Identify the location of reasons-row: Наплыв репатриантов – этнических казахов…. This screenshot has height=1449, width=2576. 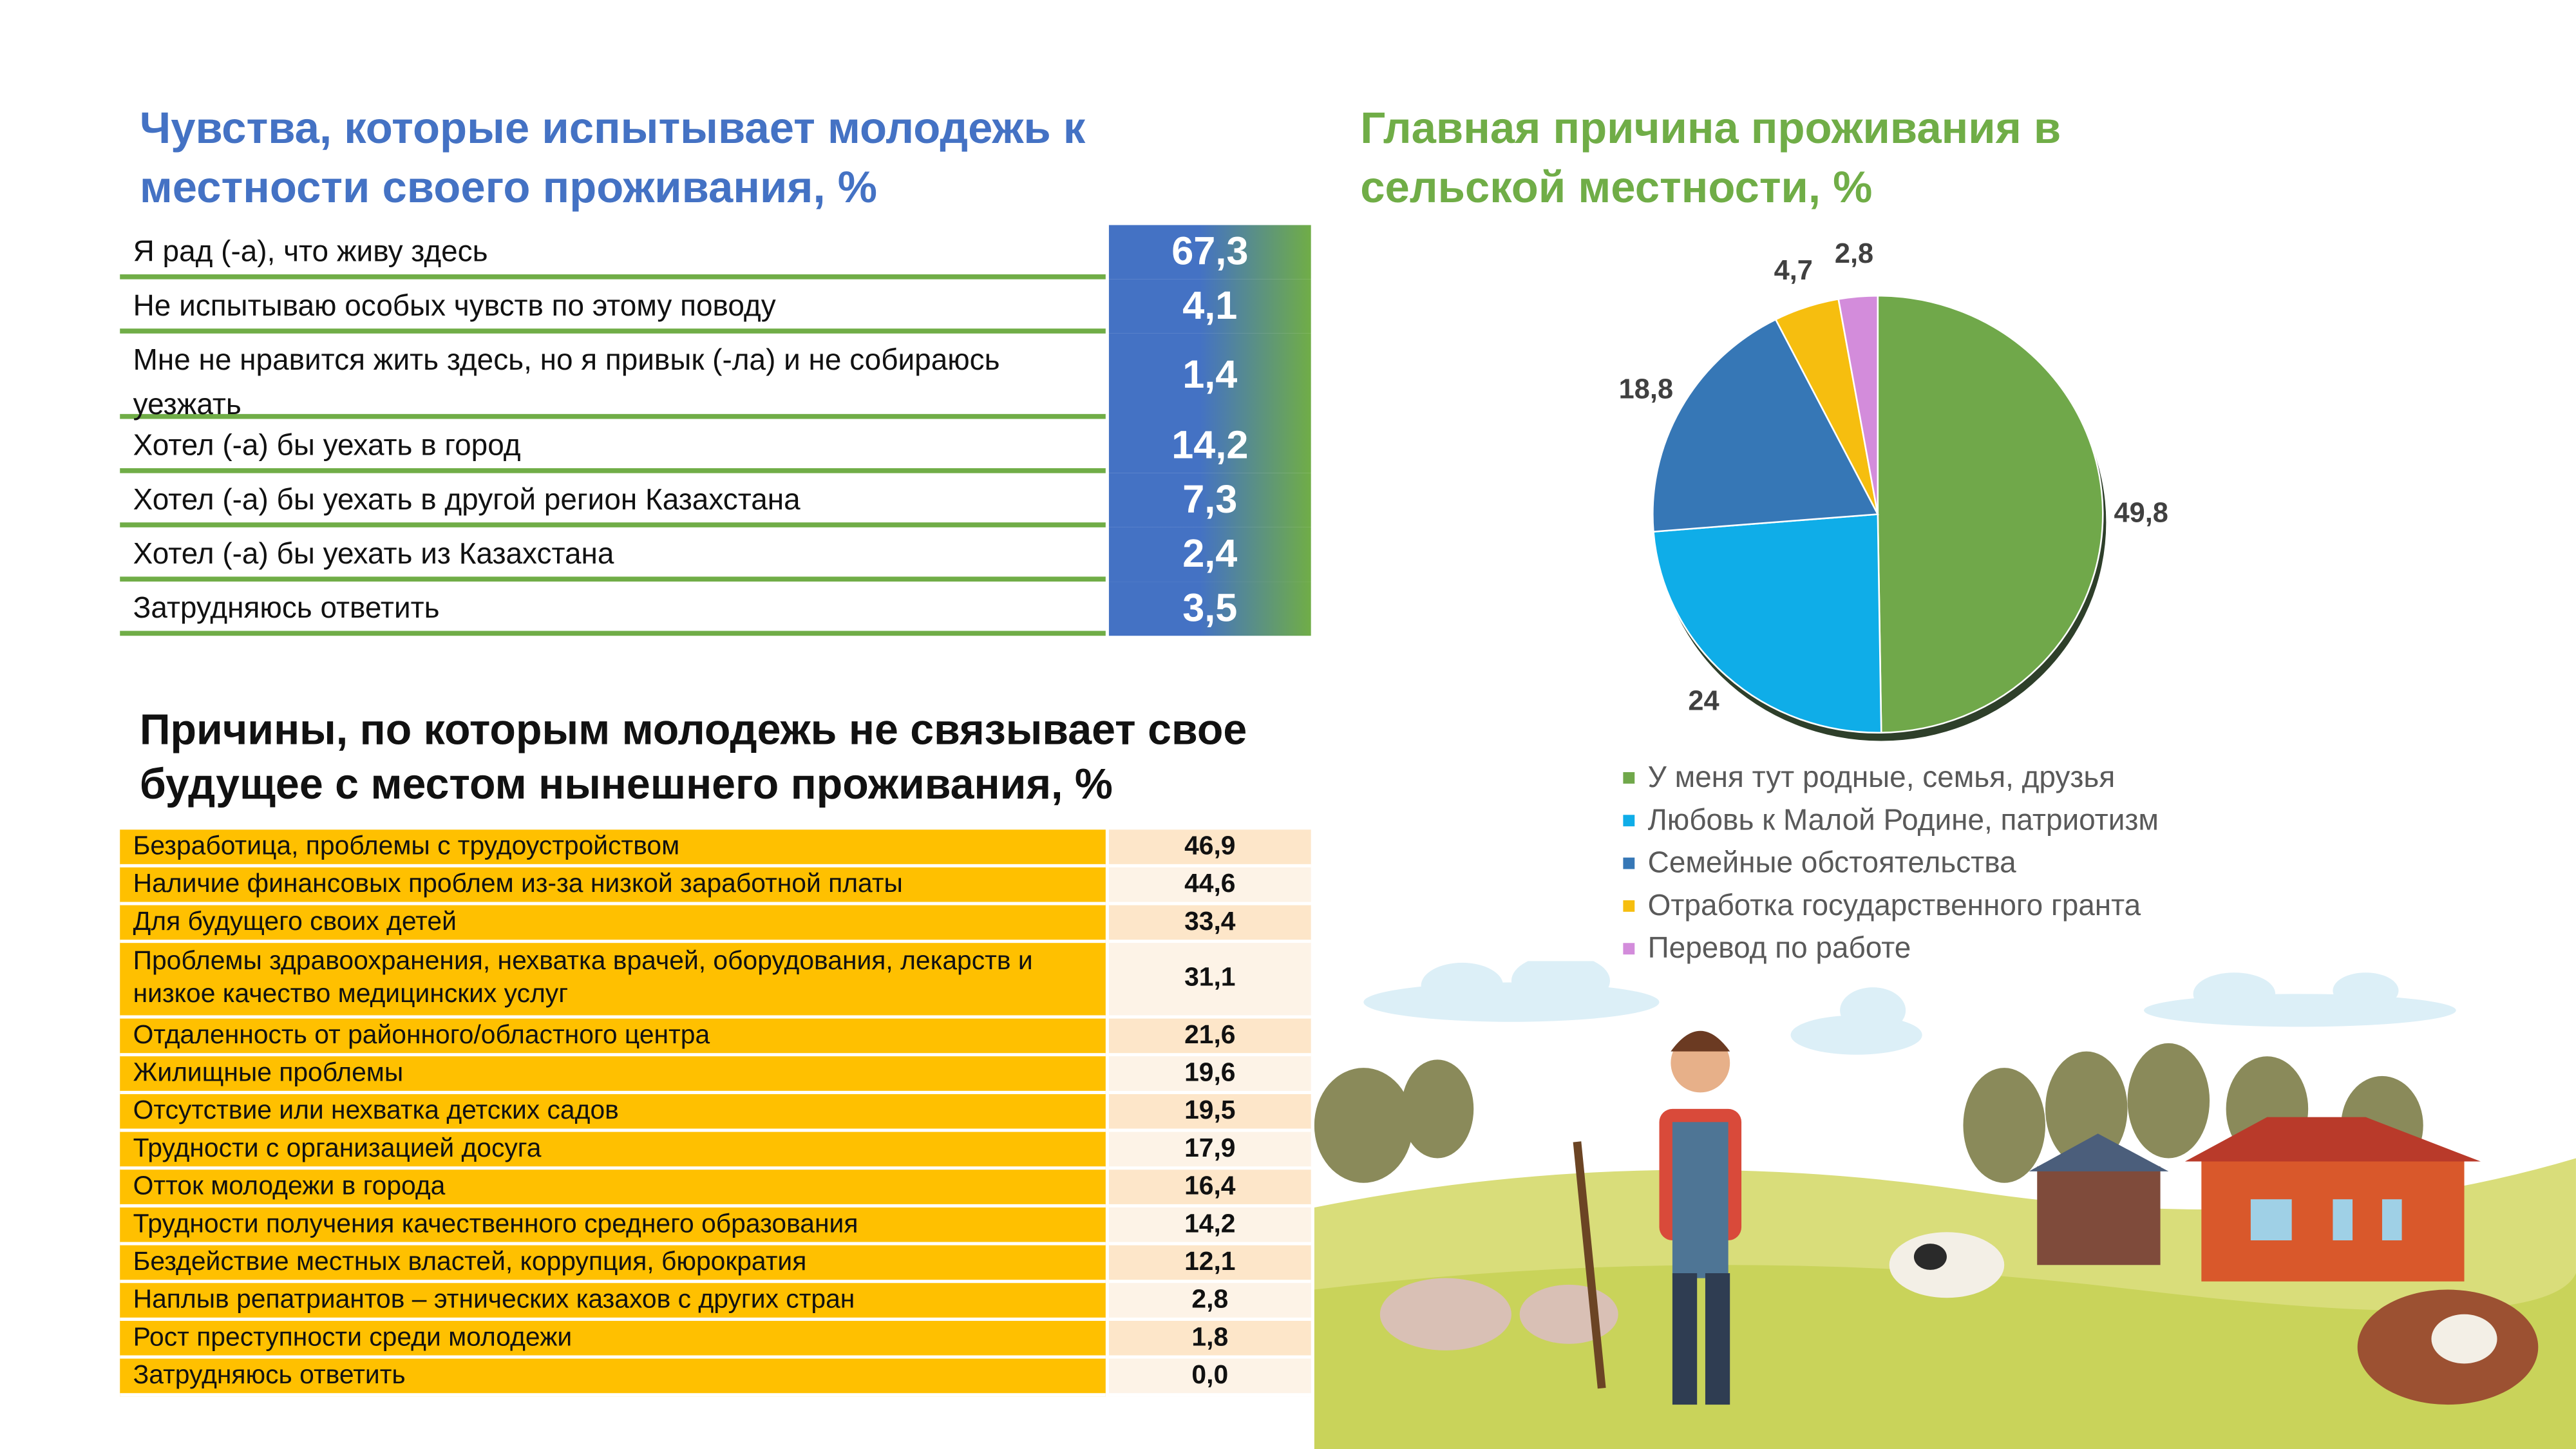
(716, 1302).